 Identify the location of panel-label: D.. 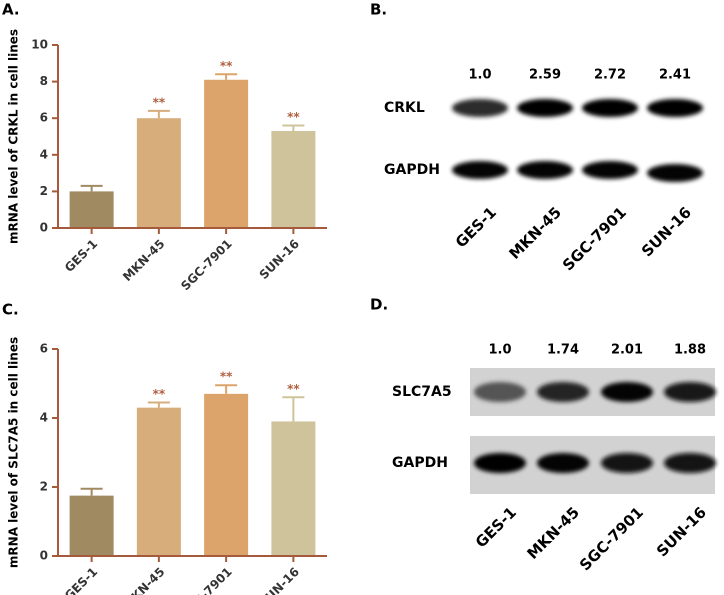
(379, 305).